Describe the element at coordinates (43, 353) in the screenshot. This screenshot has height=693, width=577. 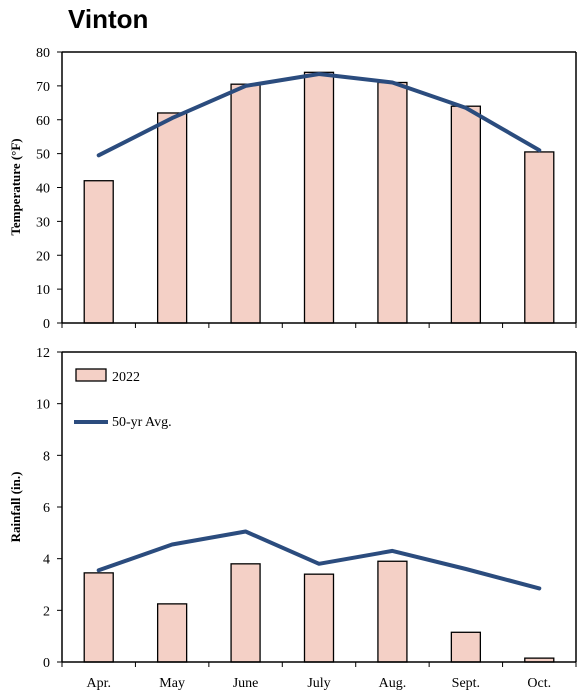
I see `rainfall-ytick-label: 12` at that location.